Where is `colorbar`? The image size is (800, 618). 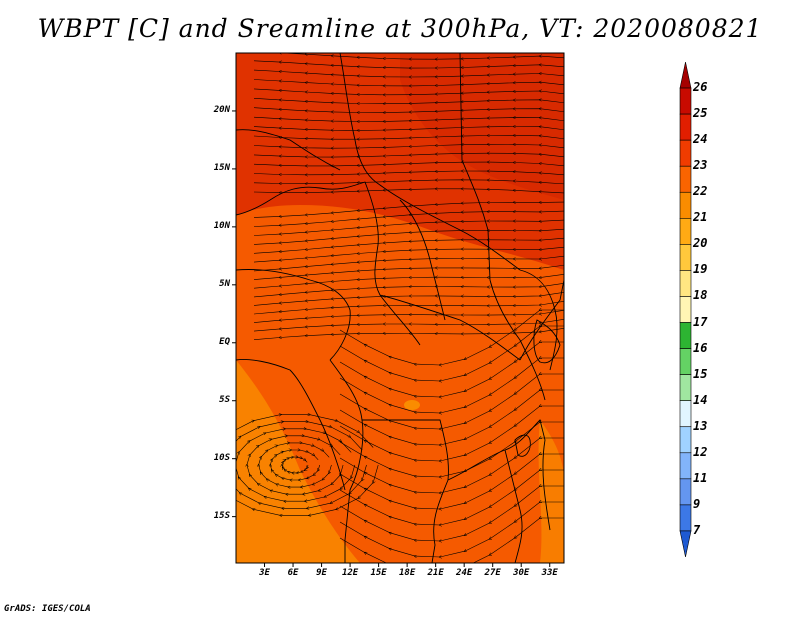
colorbar is located at coordinates (685, 309).